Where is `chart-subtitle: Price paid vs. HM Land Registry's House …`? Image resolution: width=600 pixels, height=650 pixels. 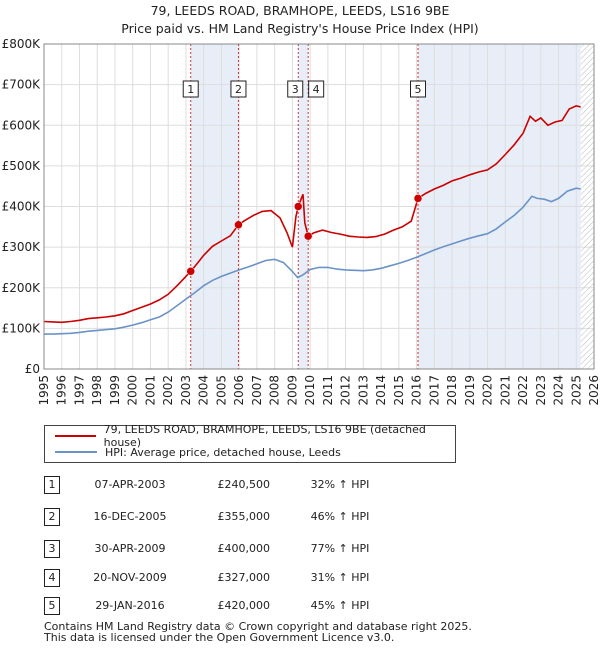
chart-subtitle: Price paid vs. HM Land Registry's House … is located at coordinates (300, 28).